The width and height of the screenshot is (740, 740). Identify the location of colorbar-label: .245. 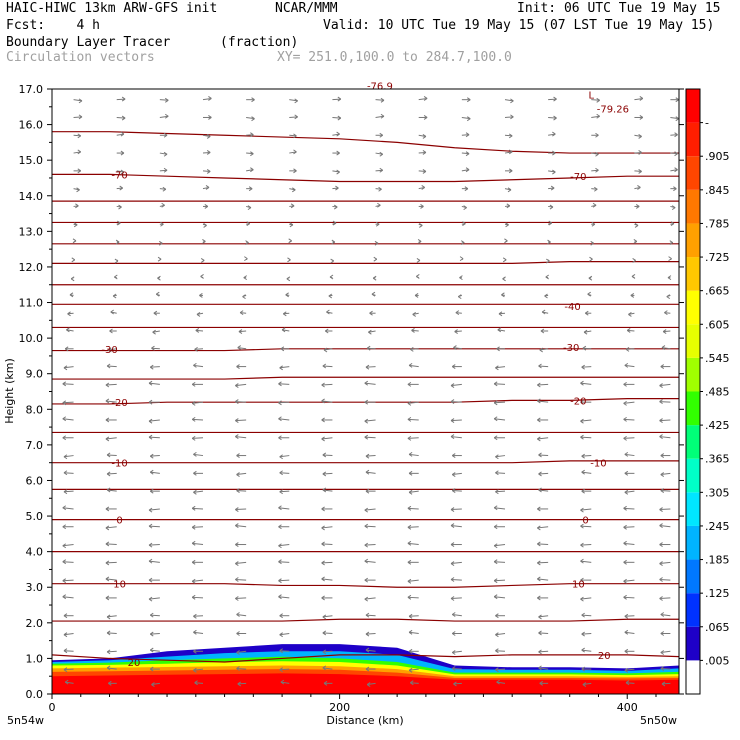
(717, 526).